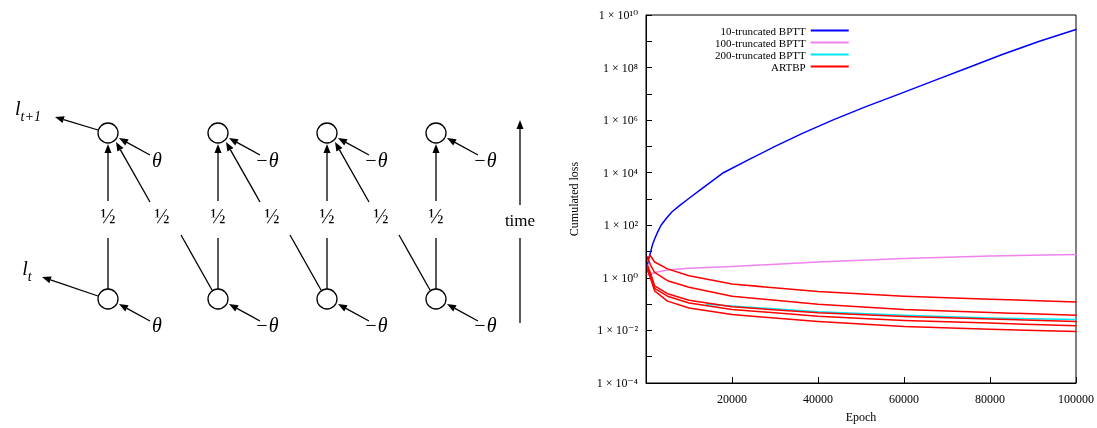 This screenshot has height=428, width=1097. What do you see at coordinates (618, 15) in the screenshot?
I see `y-tick-label: 1 × 10¹⁰` at bounding box center [618, 15].